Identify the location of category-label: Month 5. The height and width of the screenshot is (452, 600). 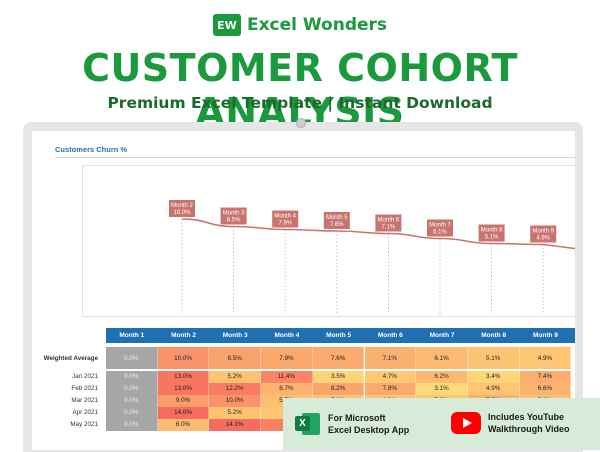
(337, 218).